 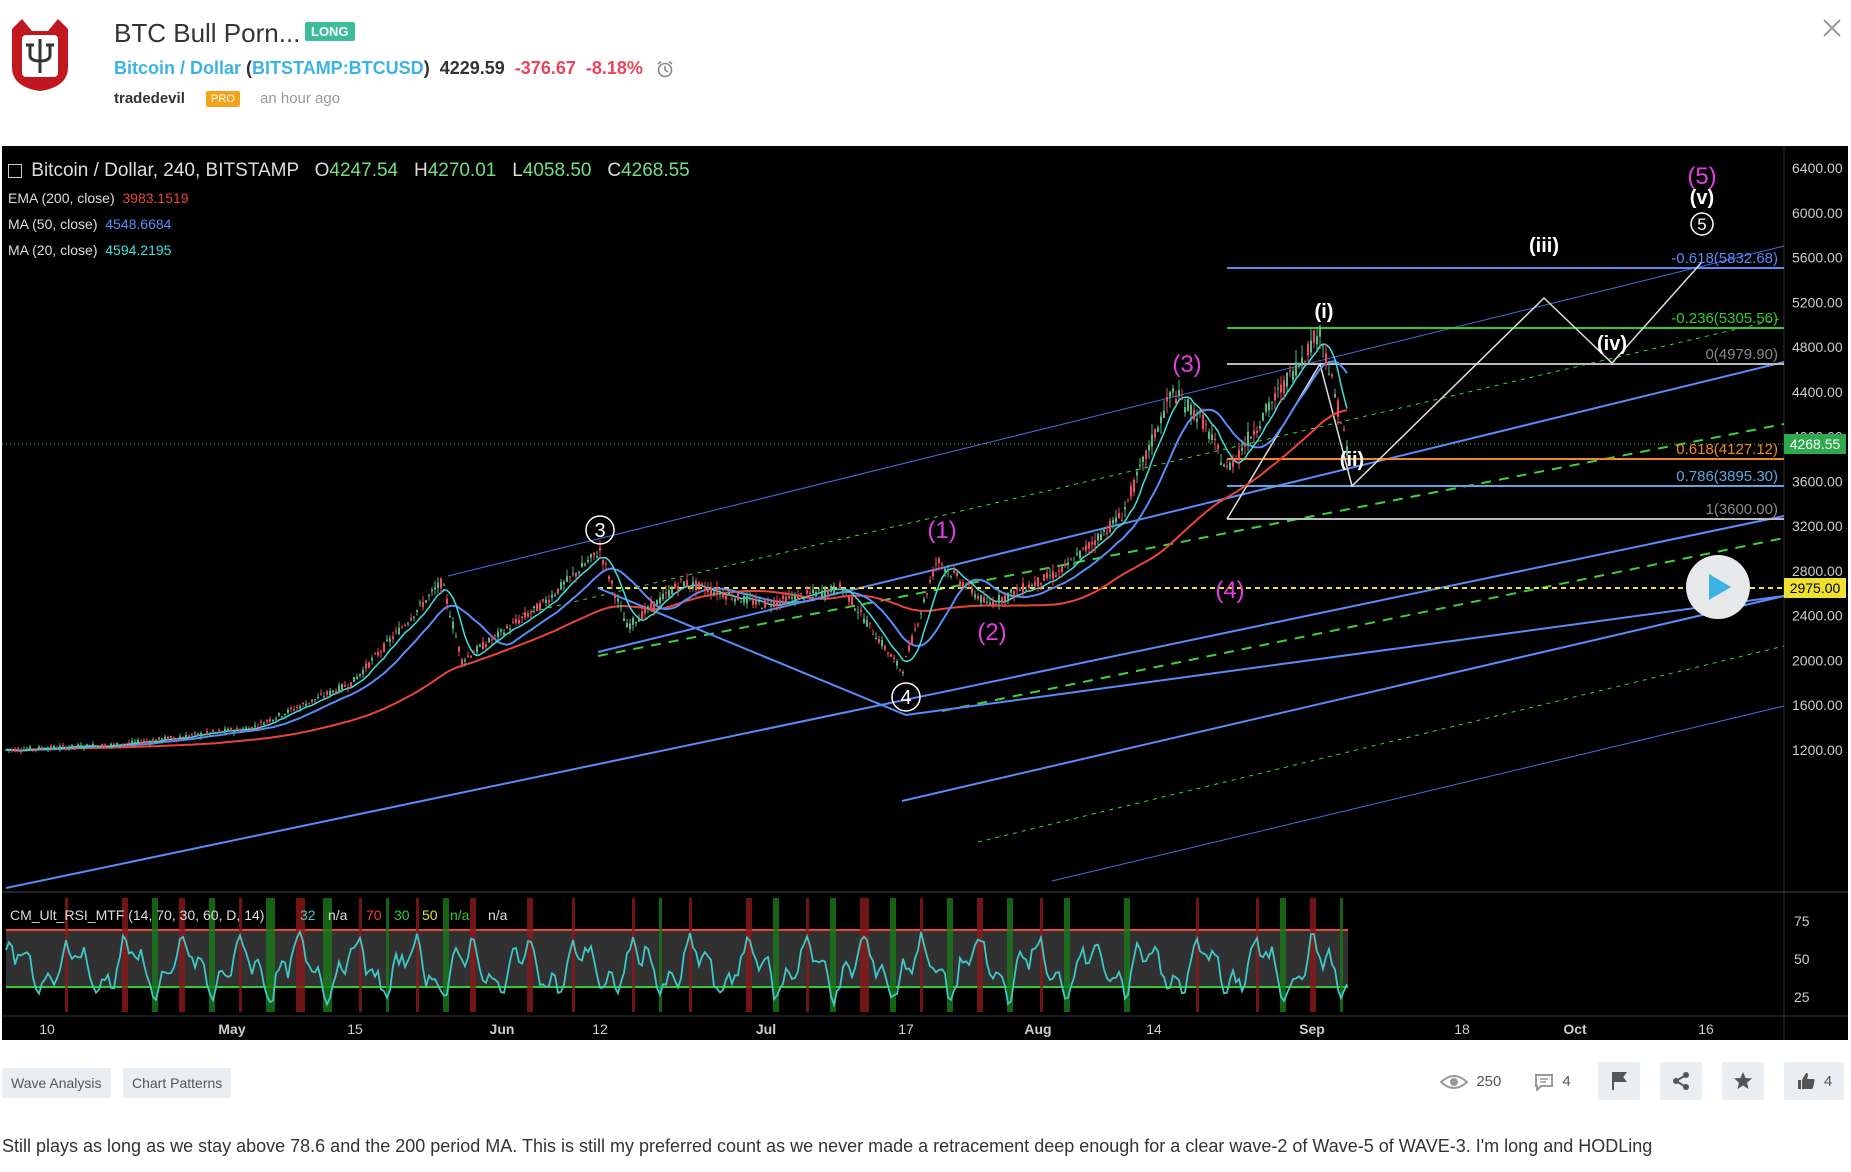 What do you see at coordinates (15, 170) in the screenshot?
I see `legend-collapse-icon` at bounding box center [15, 170].